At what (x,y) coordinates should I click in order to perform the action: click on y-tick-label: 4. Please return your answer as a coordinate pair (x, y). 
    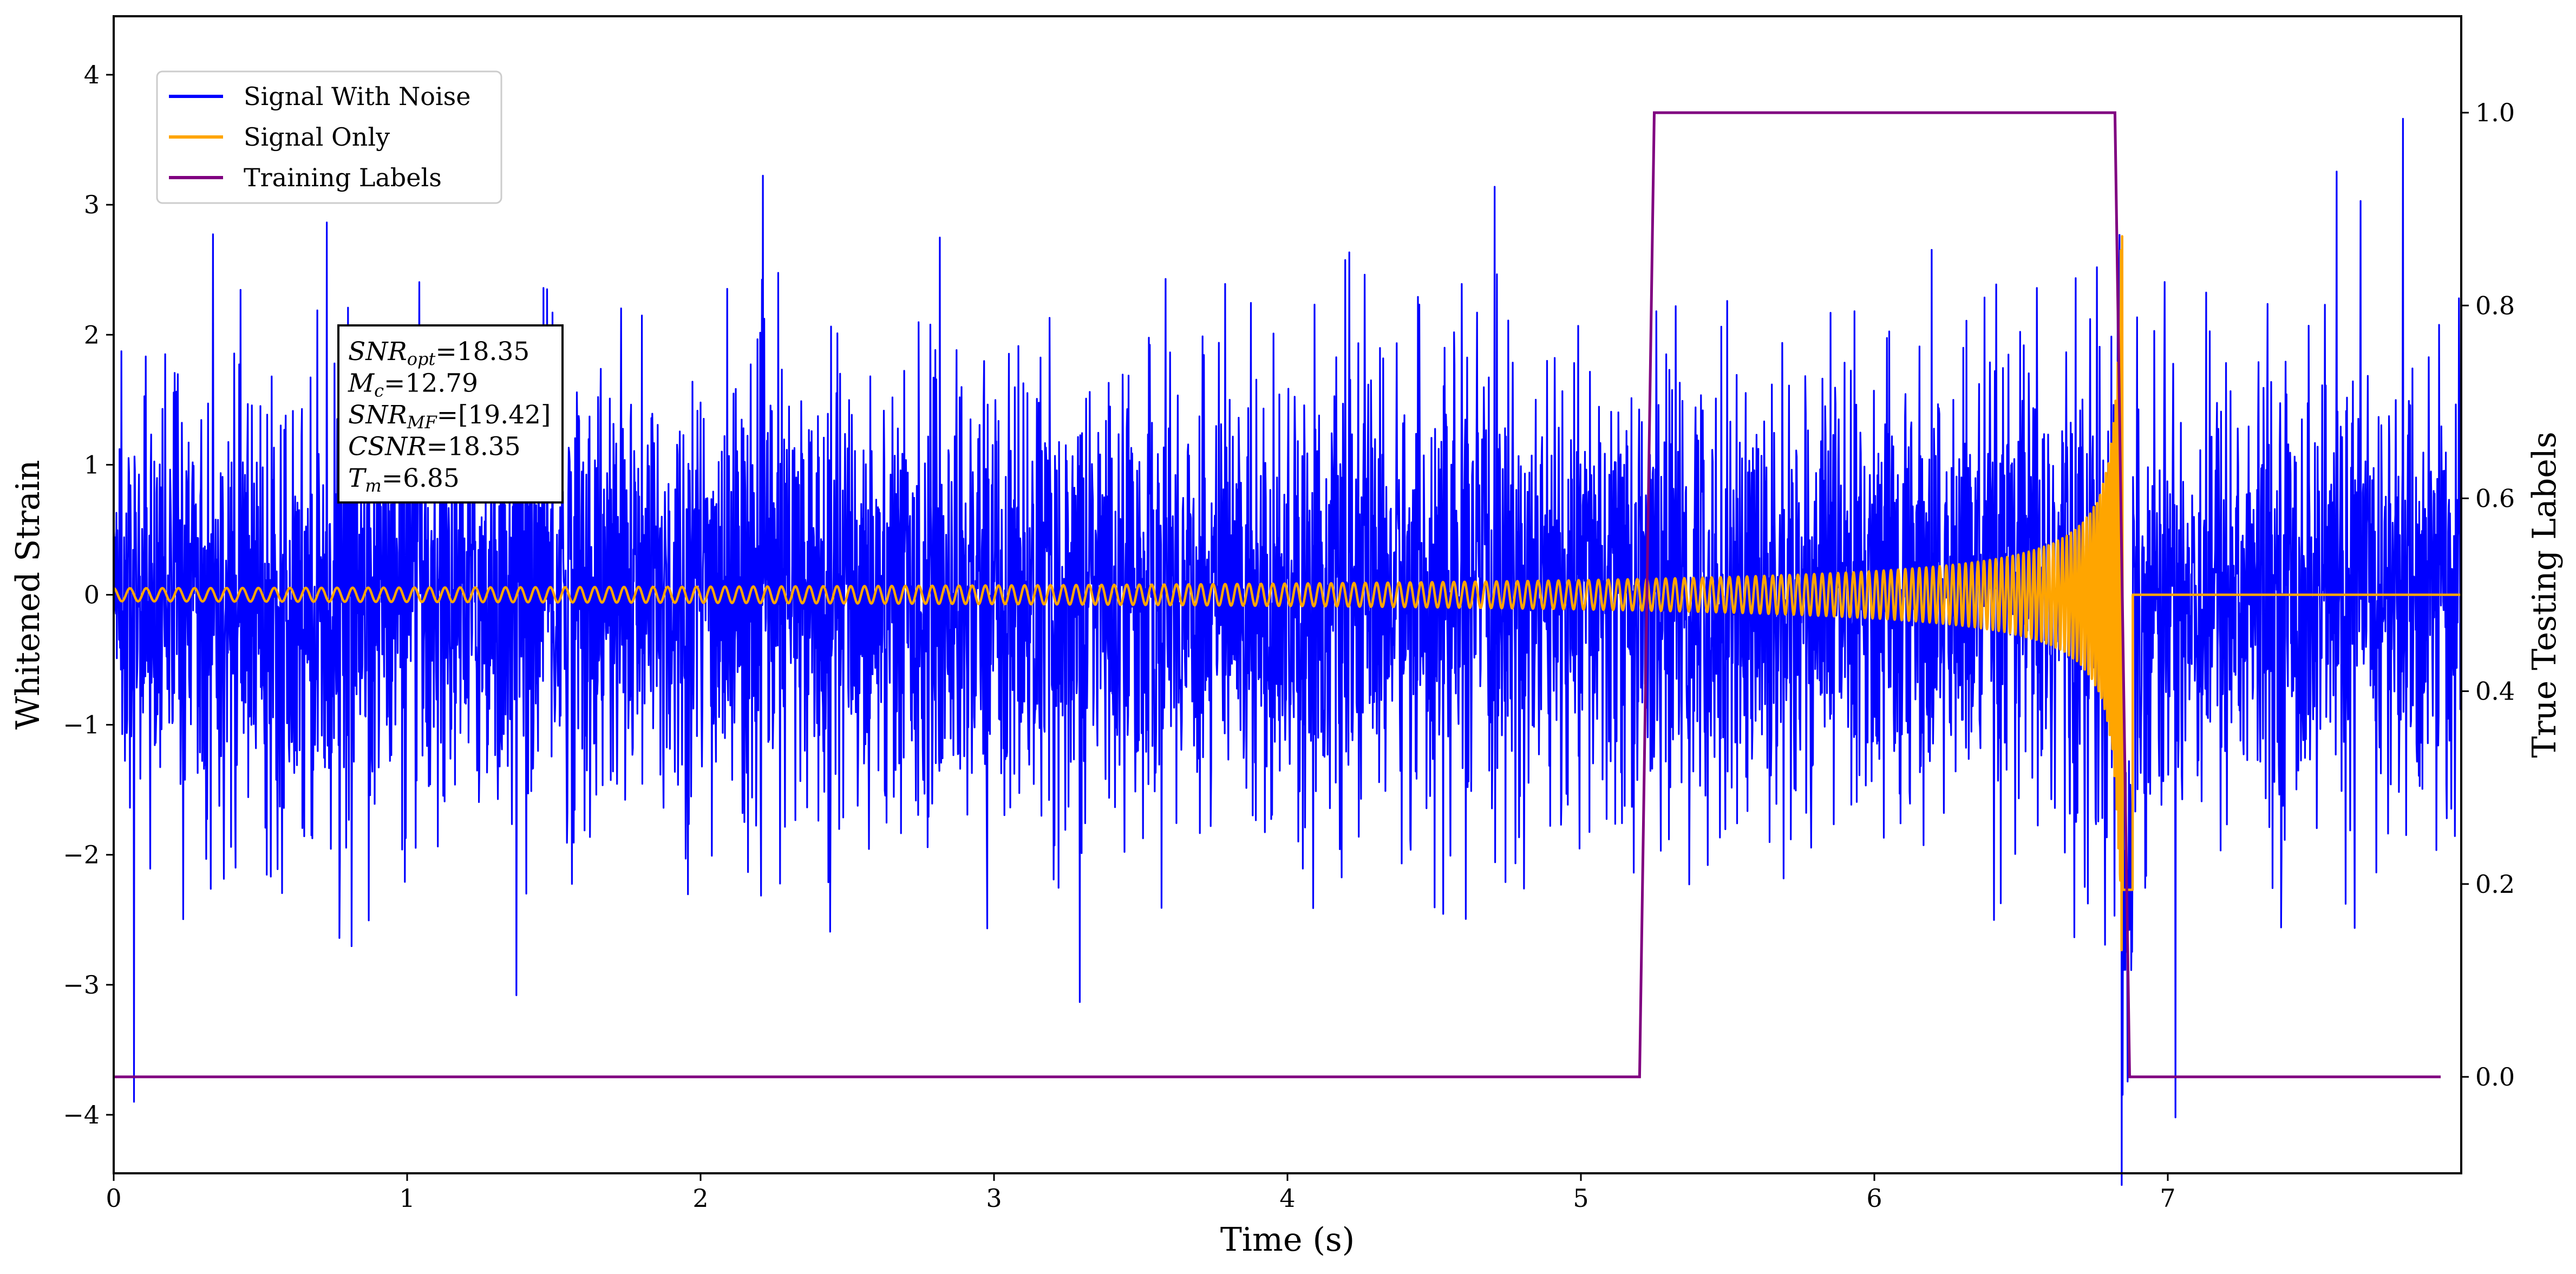
    Looking at the image, I should click on (92, 74).